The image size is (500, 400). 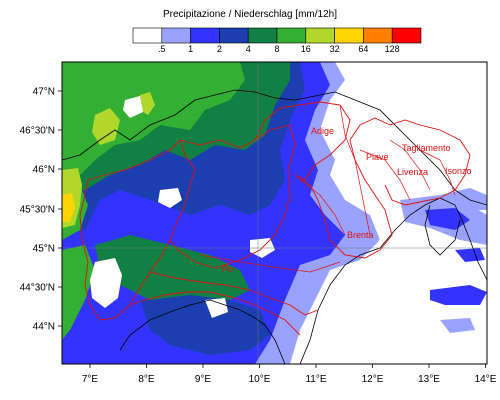 I want to click on legend: .5 1 2 4 8 16 32 64 128, so click(x=277, y=40).